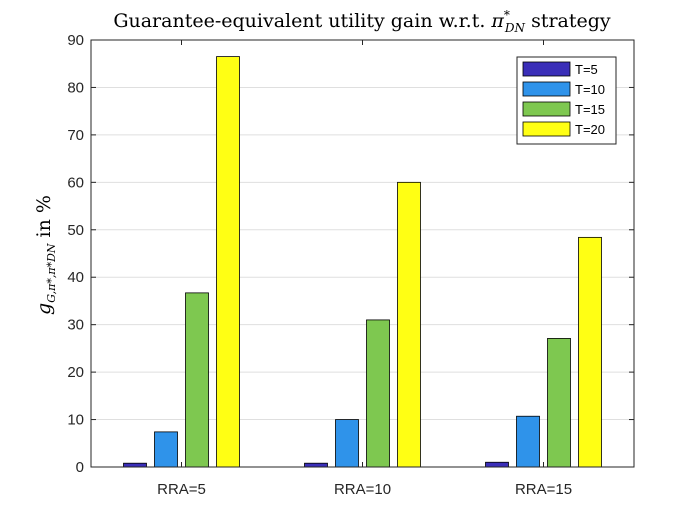 Image resolution: width=700 pixels, height=525 pixels. Describe the element at coordinates (302, 21) in the screenshot. I see `chart-title-prefix: Guarantee-equivalent utility gain w.r.t.` at that location.